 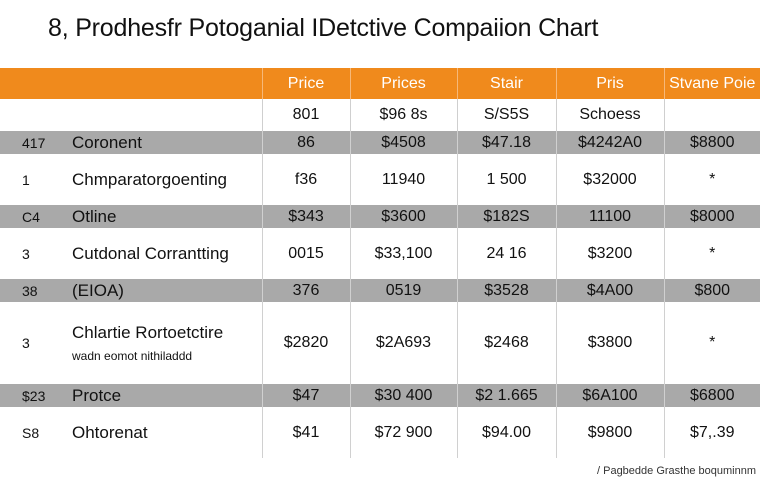 What do you see at coordinates (403, 115) in the screenshot?
I see `subheader-cell: $96 8s` at bounding box center [403, 115].